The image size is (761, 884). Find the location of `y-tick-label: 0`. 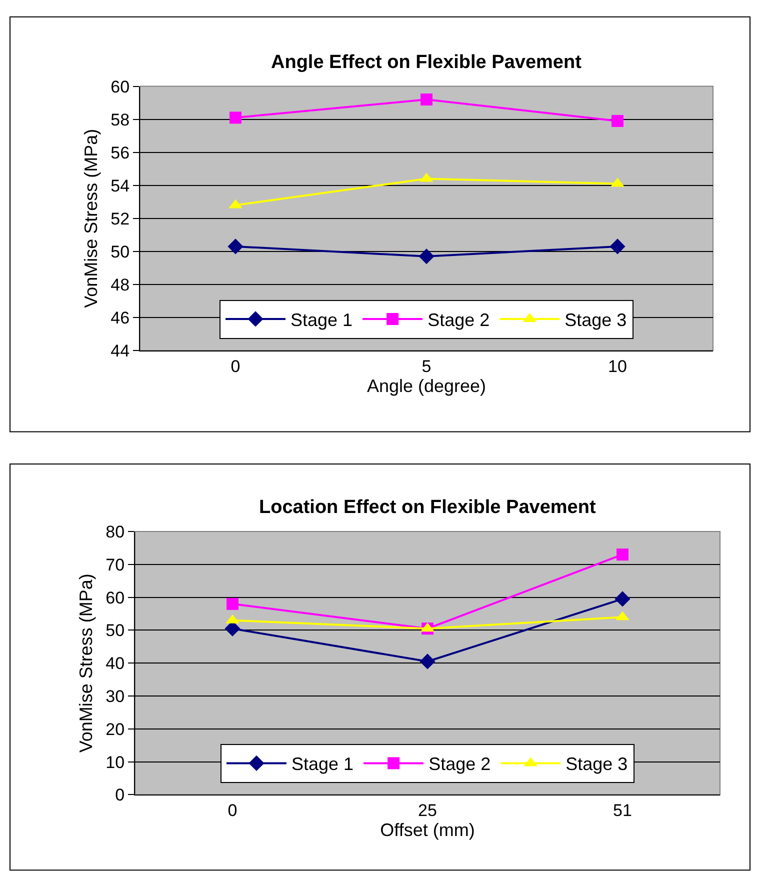

y-tick-label: 0 is located at coordinates (120, 795).